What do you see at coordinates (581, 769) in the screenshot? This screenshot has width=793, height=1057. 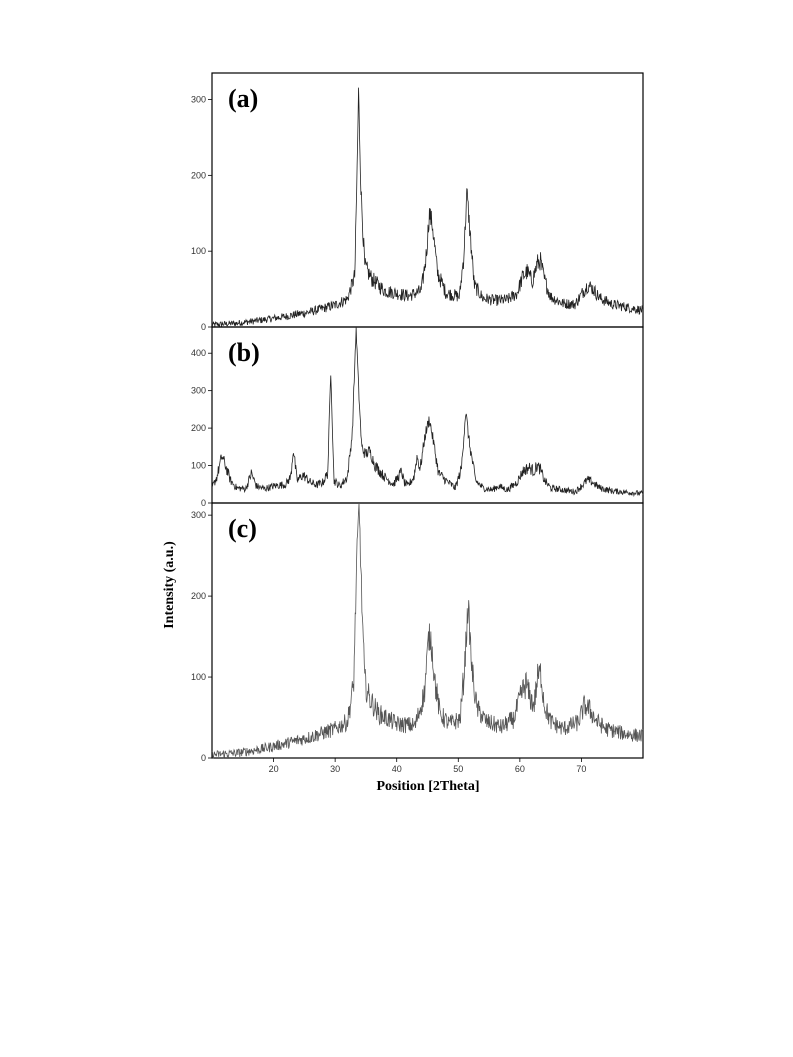 I see `x-tick-label: 70` at bounding box center [581, 769].